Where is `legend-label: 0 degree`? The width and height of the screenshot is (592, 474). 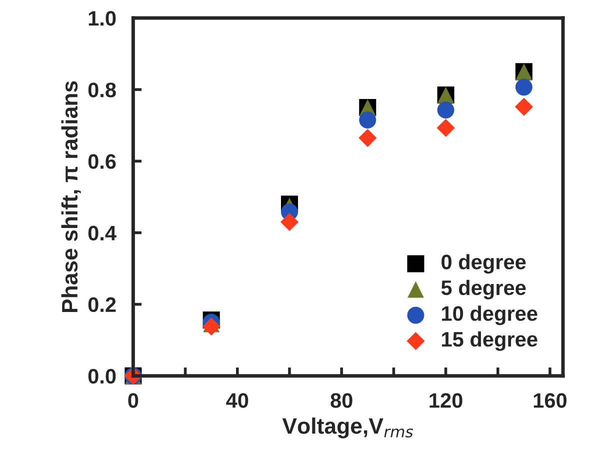 legend-label: 0 degree is located at coordinates (484, 264).